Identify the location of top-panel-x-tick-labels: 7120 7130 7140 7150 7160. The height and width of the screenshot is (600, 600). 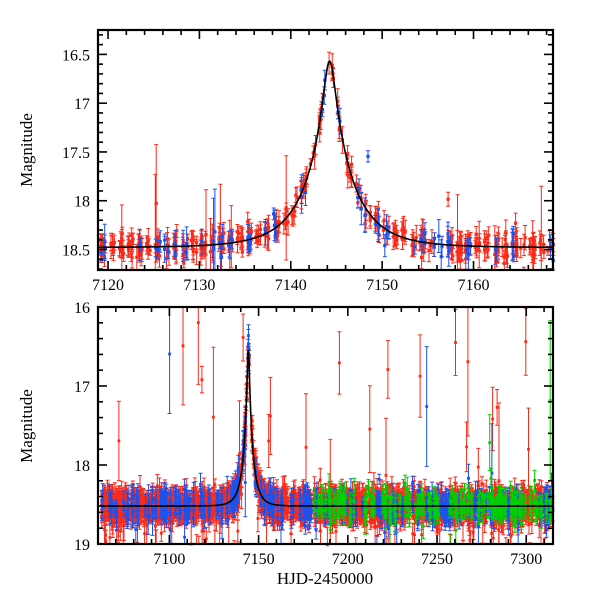
(290, 285).